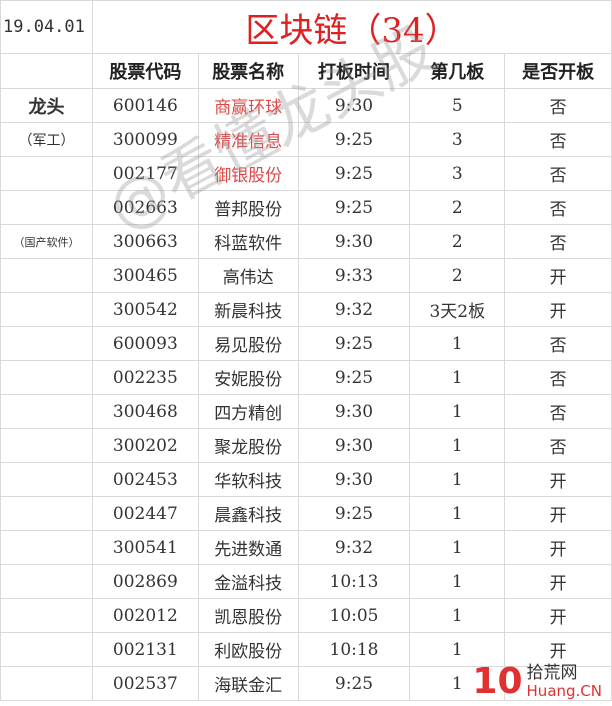 This screenshot has height=706, width=612. What do you see at coordinates (306, 445) in the screenshot?
I see `table-row: 300202 聚龙股份 9:30 1 否` at bounding box center [306, 445].